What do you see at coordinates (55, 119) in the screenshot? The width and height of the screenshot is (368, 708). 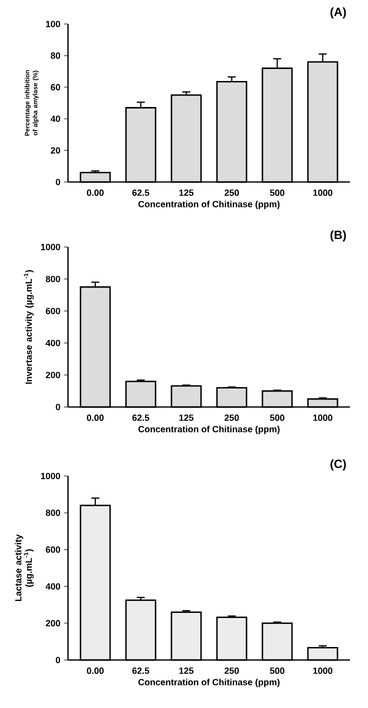 I see `y-tick-label: 40` at bounding box center [55, 119].